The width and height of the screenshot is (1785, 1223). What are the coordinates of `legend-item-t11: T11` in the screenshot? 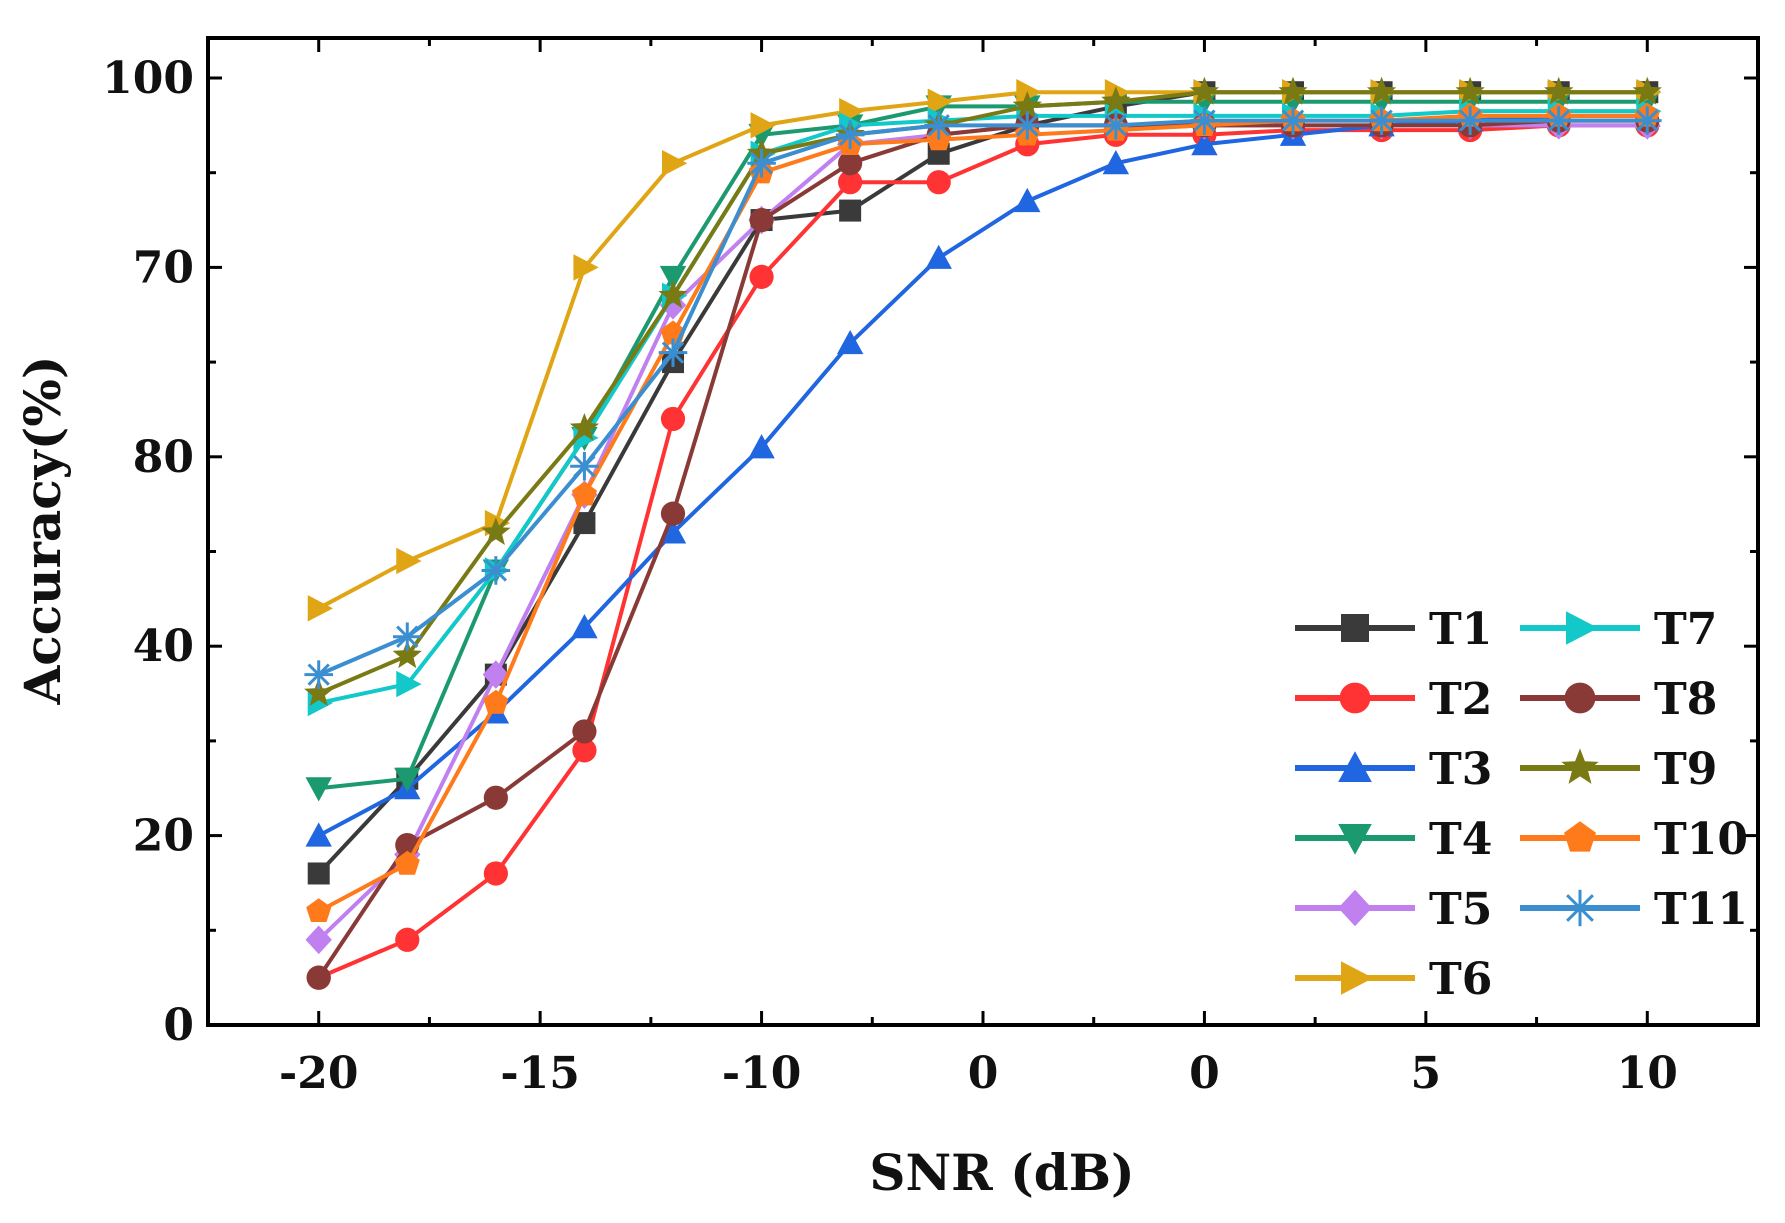 It's located at (1634, 909).